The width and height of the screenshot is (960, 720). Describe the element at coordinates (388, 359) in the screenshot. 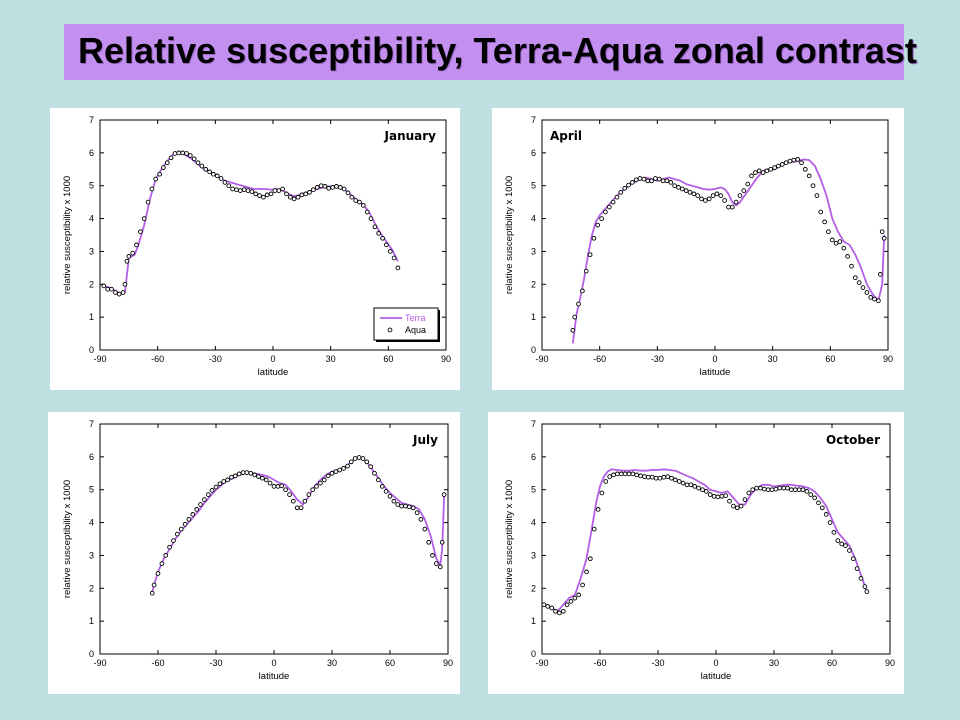

I see `x-tick-label: 60` at that location.